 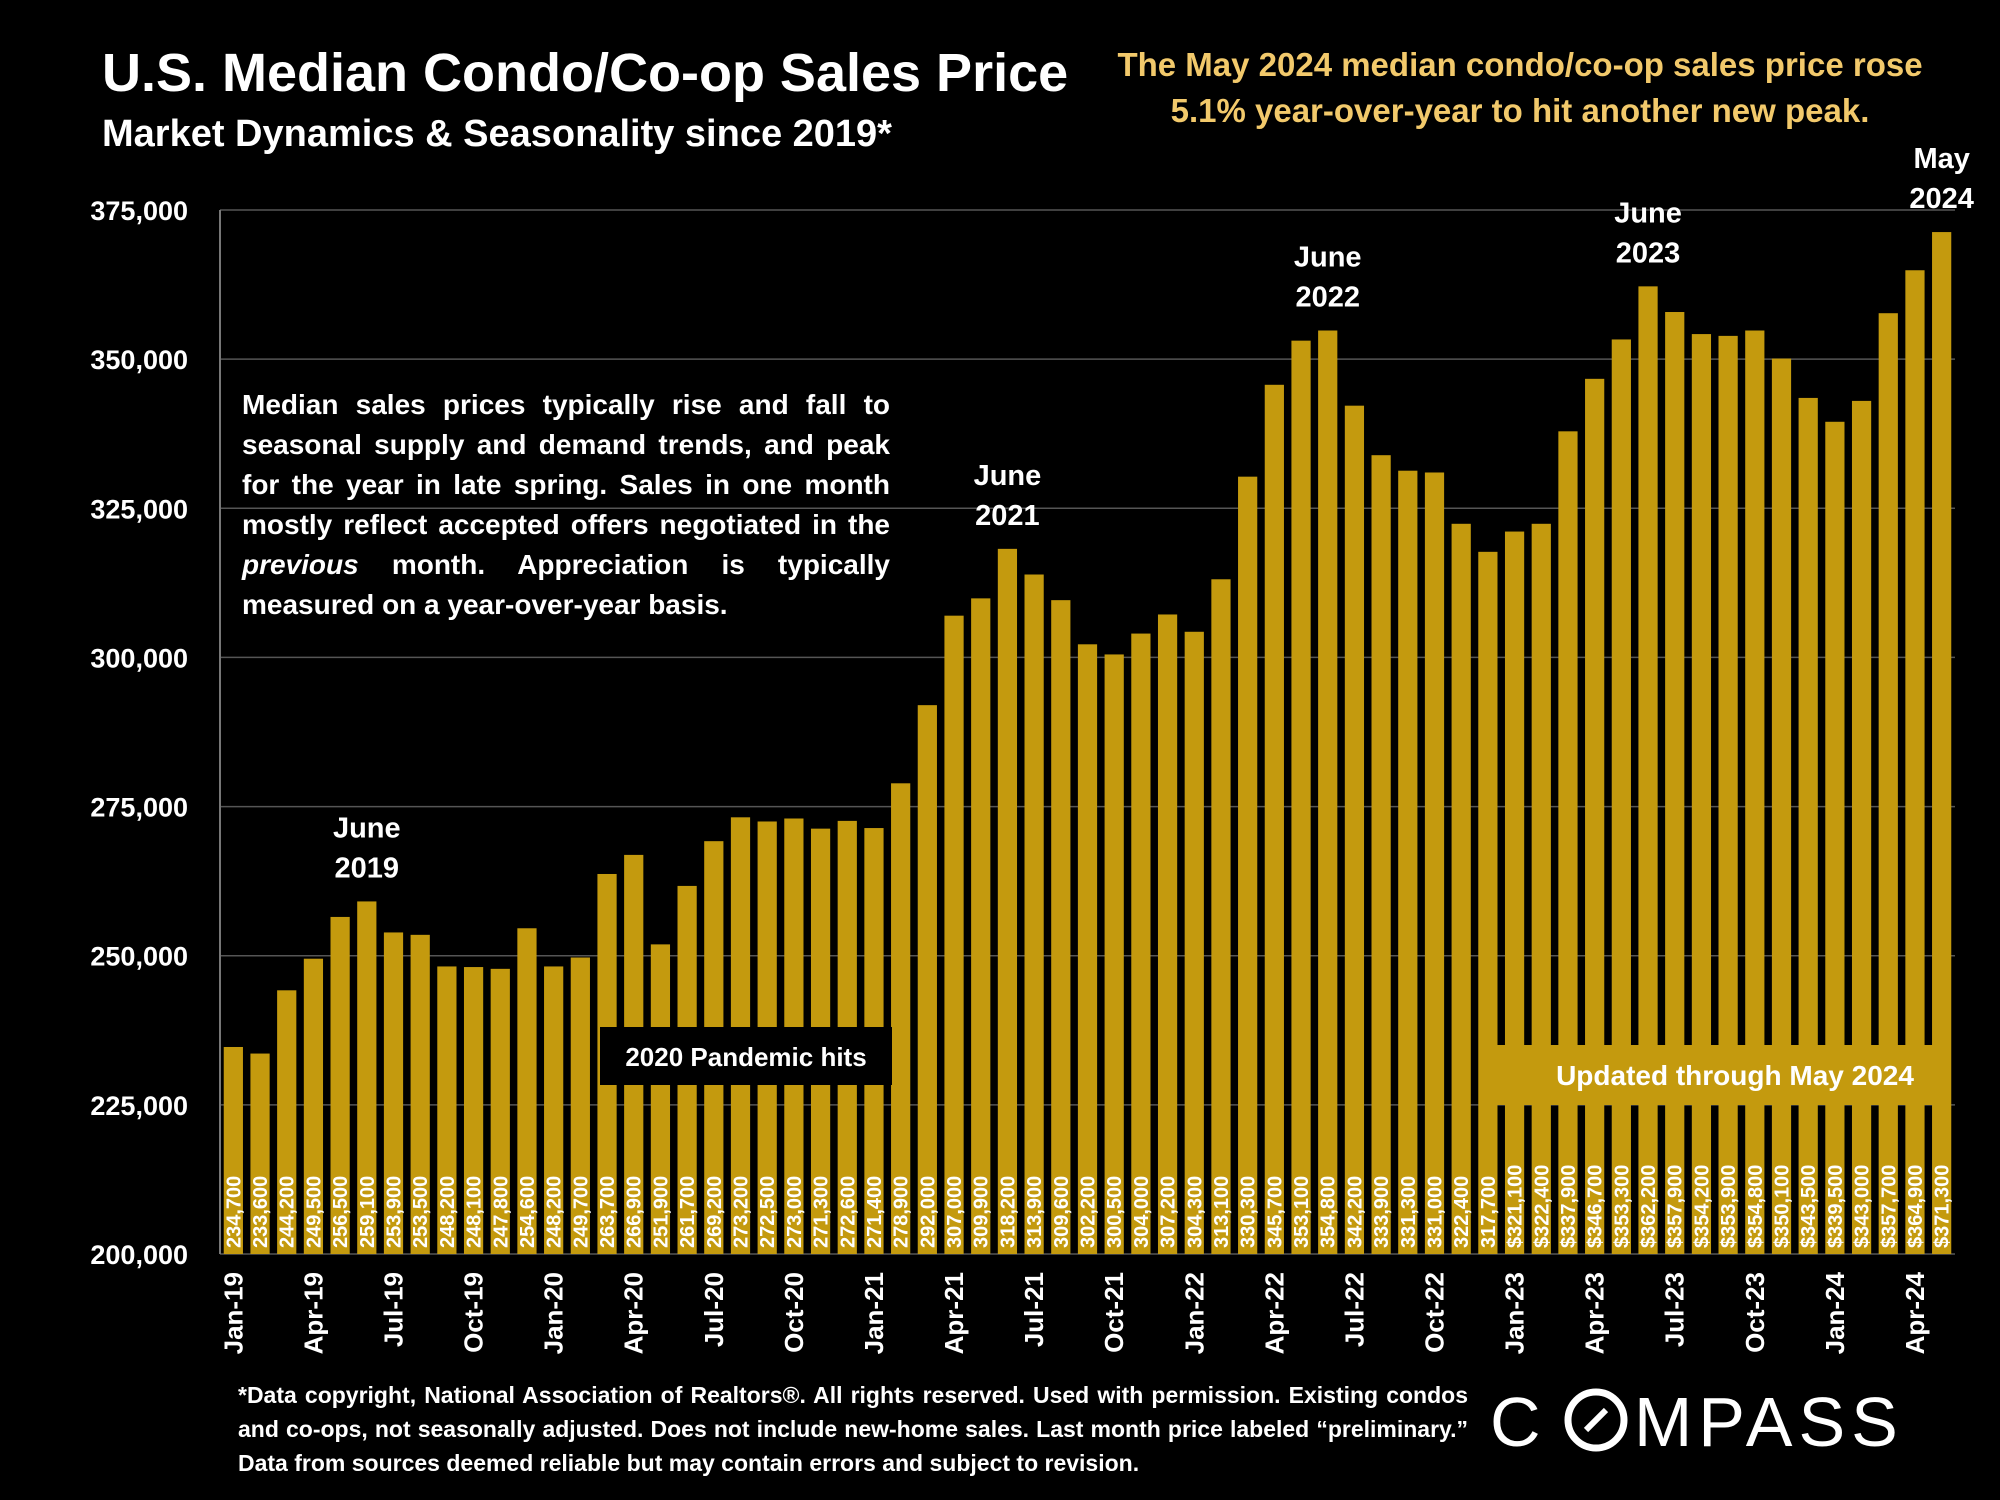 What do you see at coordinates (745, 1057) in the screenshot?
I see `pandemic-callout-text: 2020 Pandemic hits` at bounding box center [745, 1057].